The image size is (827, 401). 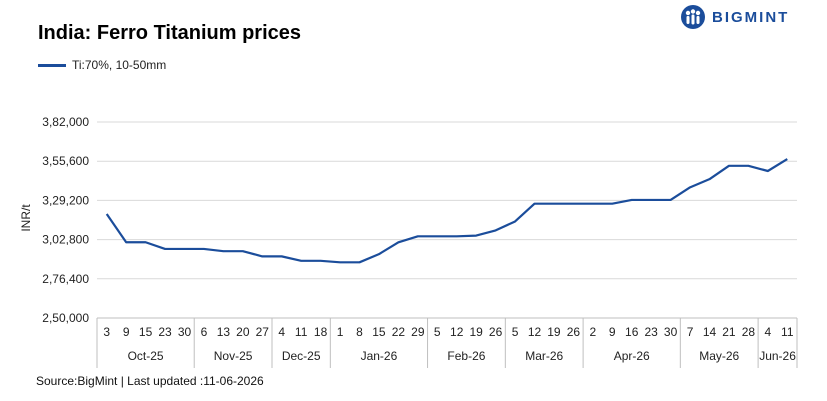 What do you see at coordinates (52, 65) in the screenshot?
I see `legend-swatch` at bounding box center [52, 65].